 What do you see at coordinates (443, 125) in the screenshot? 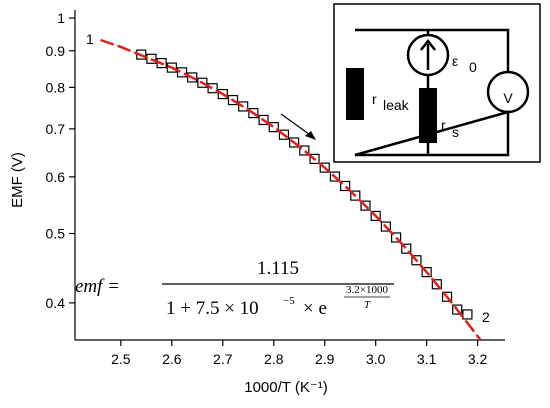
I see `r-s: r` at bounding box center [443, 125].